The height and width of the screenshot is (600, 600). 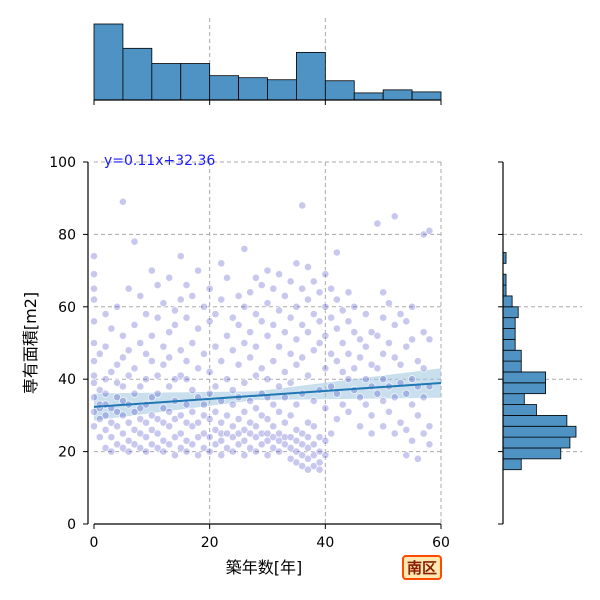 What do you see at coordinates (67, 380) in the screenshot?
I see `y-tick-label: 40` at bounding box center [67, 380].